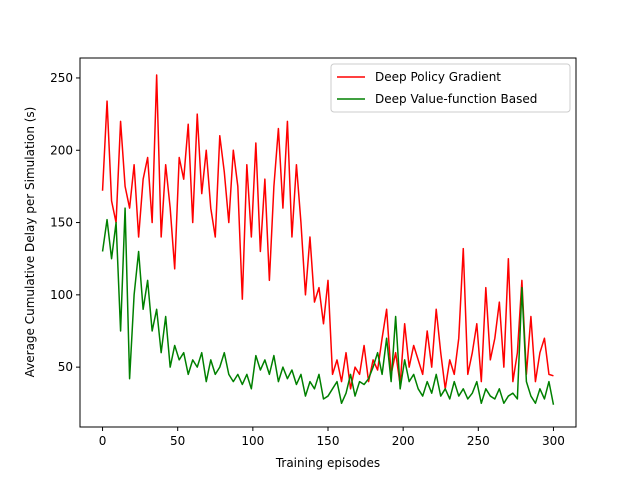 This screenshot has height=480, width=640. I want to click on y-tick-label: 50, so click(65, 367).